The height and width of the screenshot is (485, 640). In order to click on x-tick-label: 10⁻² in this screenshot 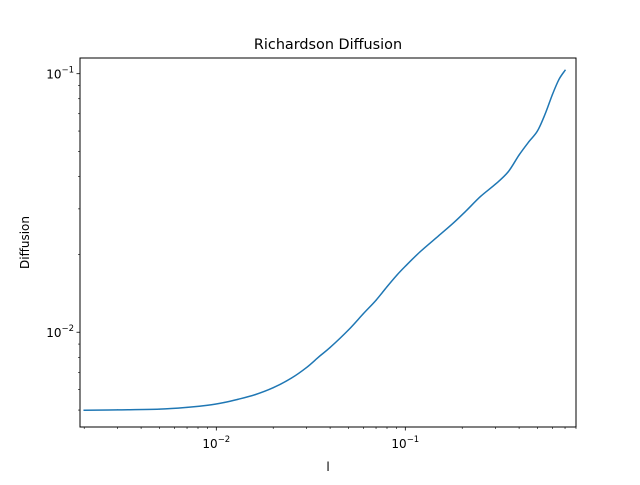, I will do `click(216, 443)`.